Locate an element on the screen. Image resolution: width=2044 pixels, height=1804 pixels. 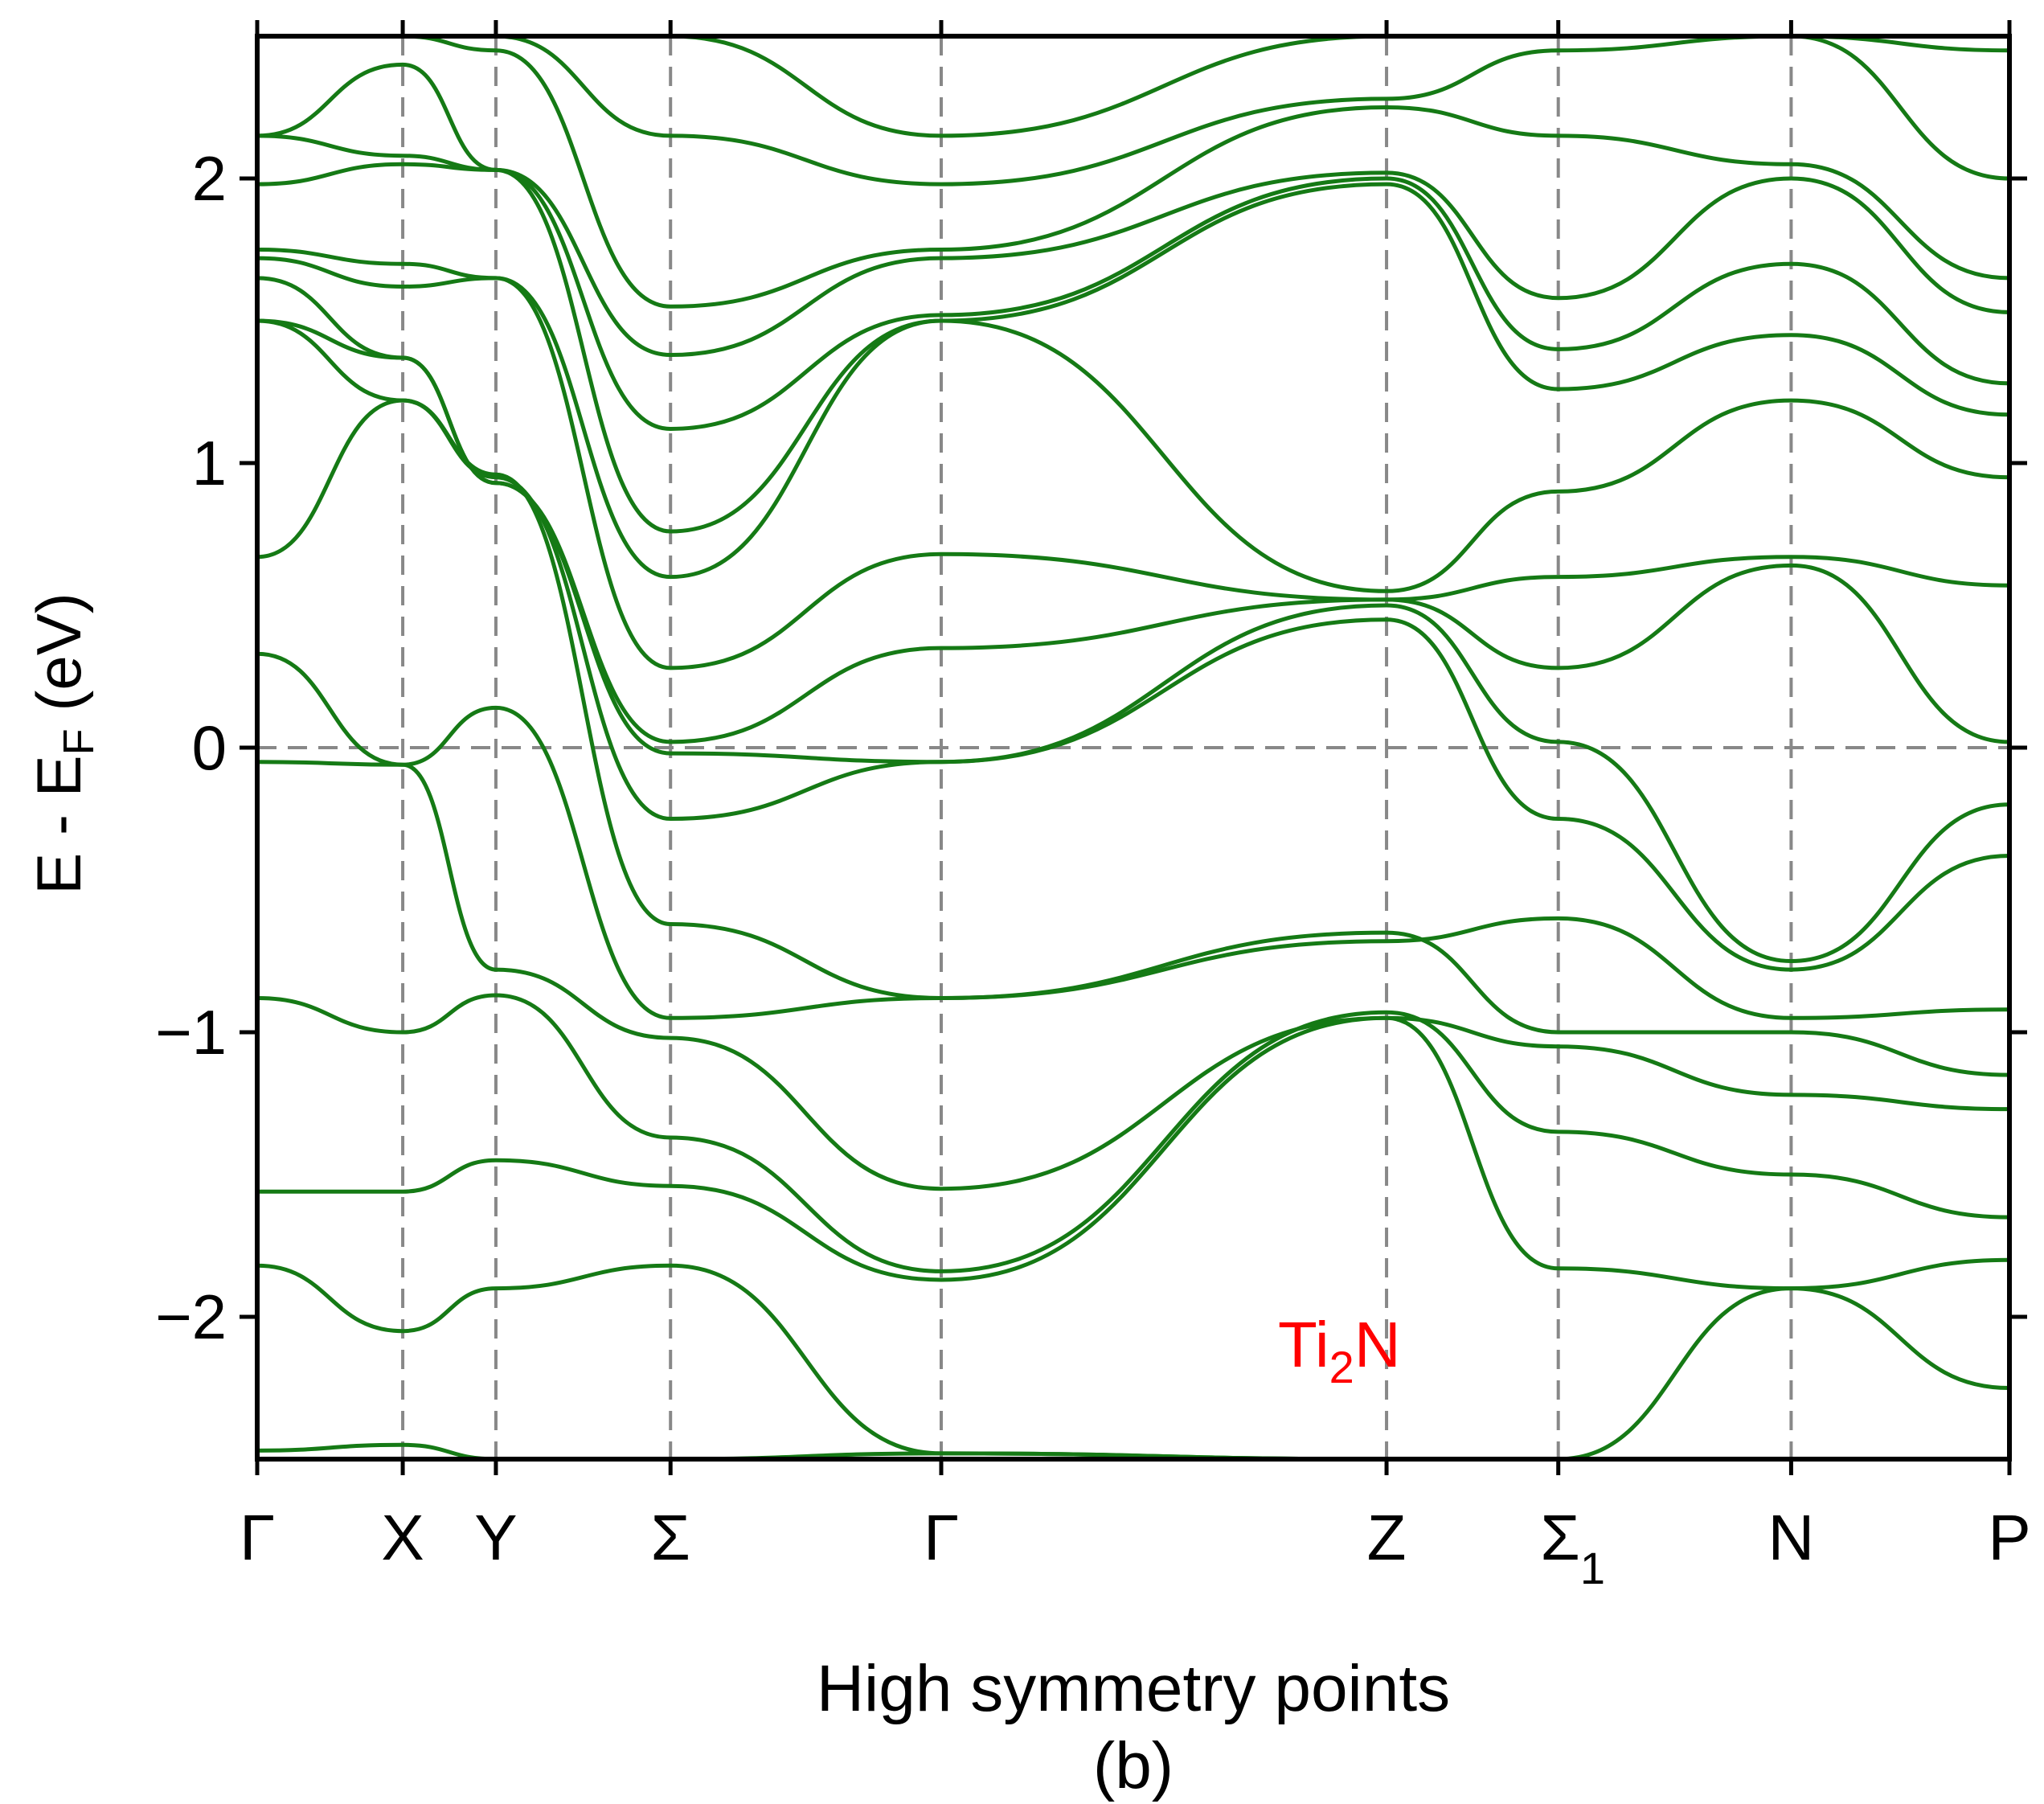
k-point-label-8: P is located at coordinates (2009, 1537).